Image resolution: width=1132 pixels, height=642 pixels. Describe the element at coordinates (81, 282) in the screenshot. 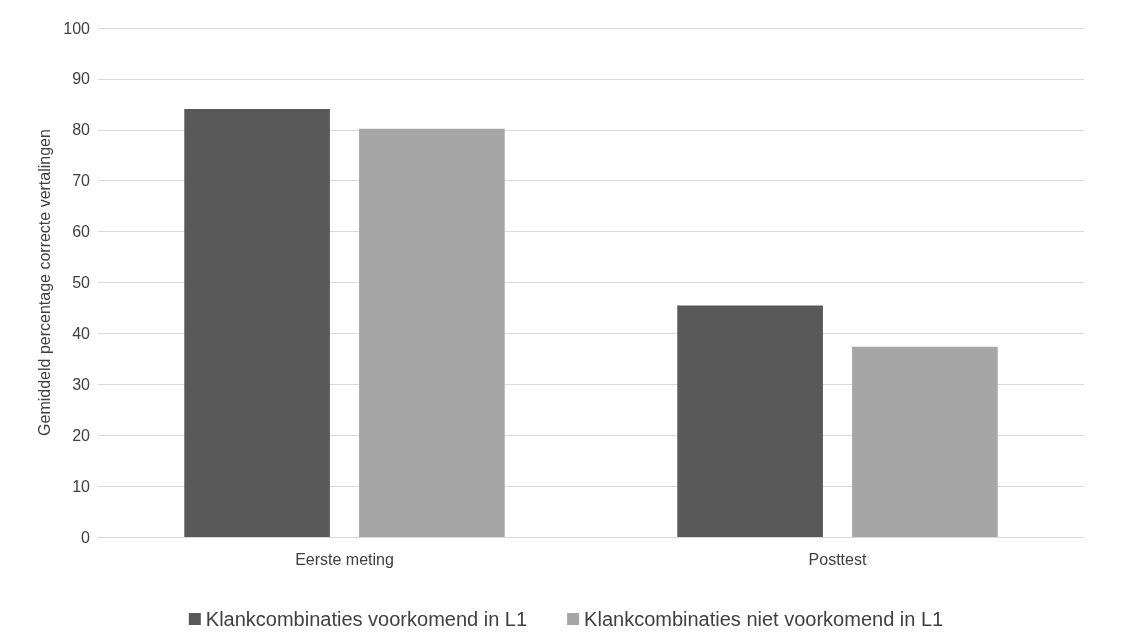

I see `y-tick-label: 50` at that location.